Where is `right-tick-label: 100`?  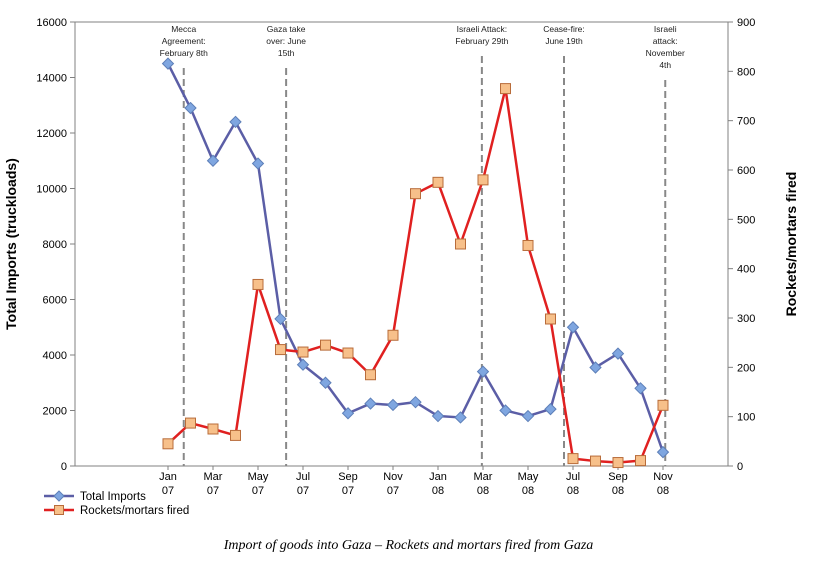 right-tick-label: 100 is located at coordinates (746, 418).